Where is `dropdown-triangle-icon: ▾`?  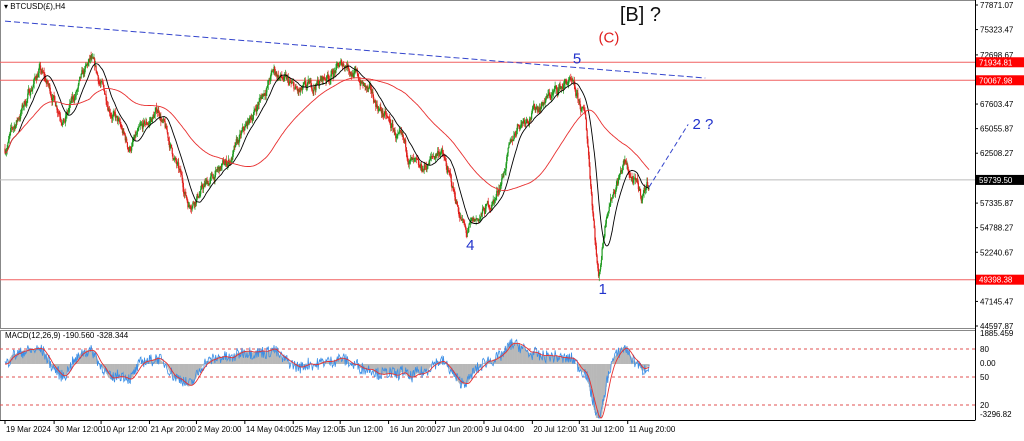 dropdown-triangle-icon: ▾ is located at coordinates (7, 6).